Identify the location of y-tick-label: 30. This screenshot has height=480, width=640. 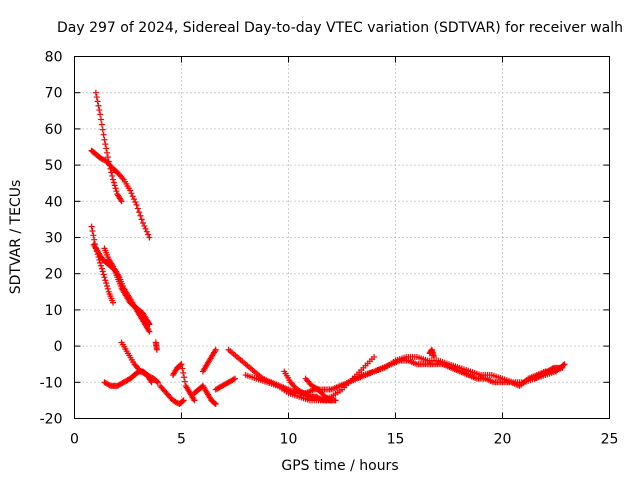
(54, 239).